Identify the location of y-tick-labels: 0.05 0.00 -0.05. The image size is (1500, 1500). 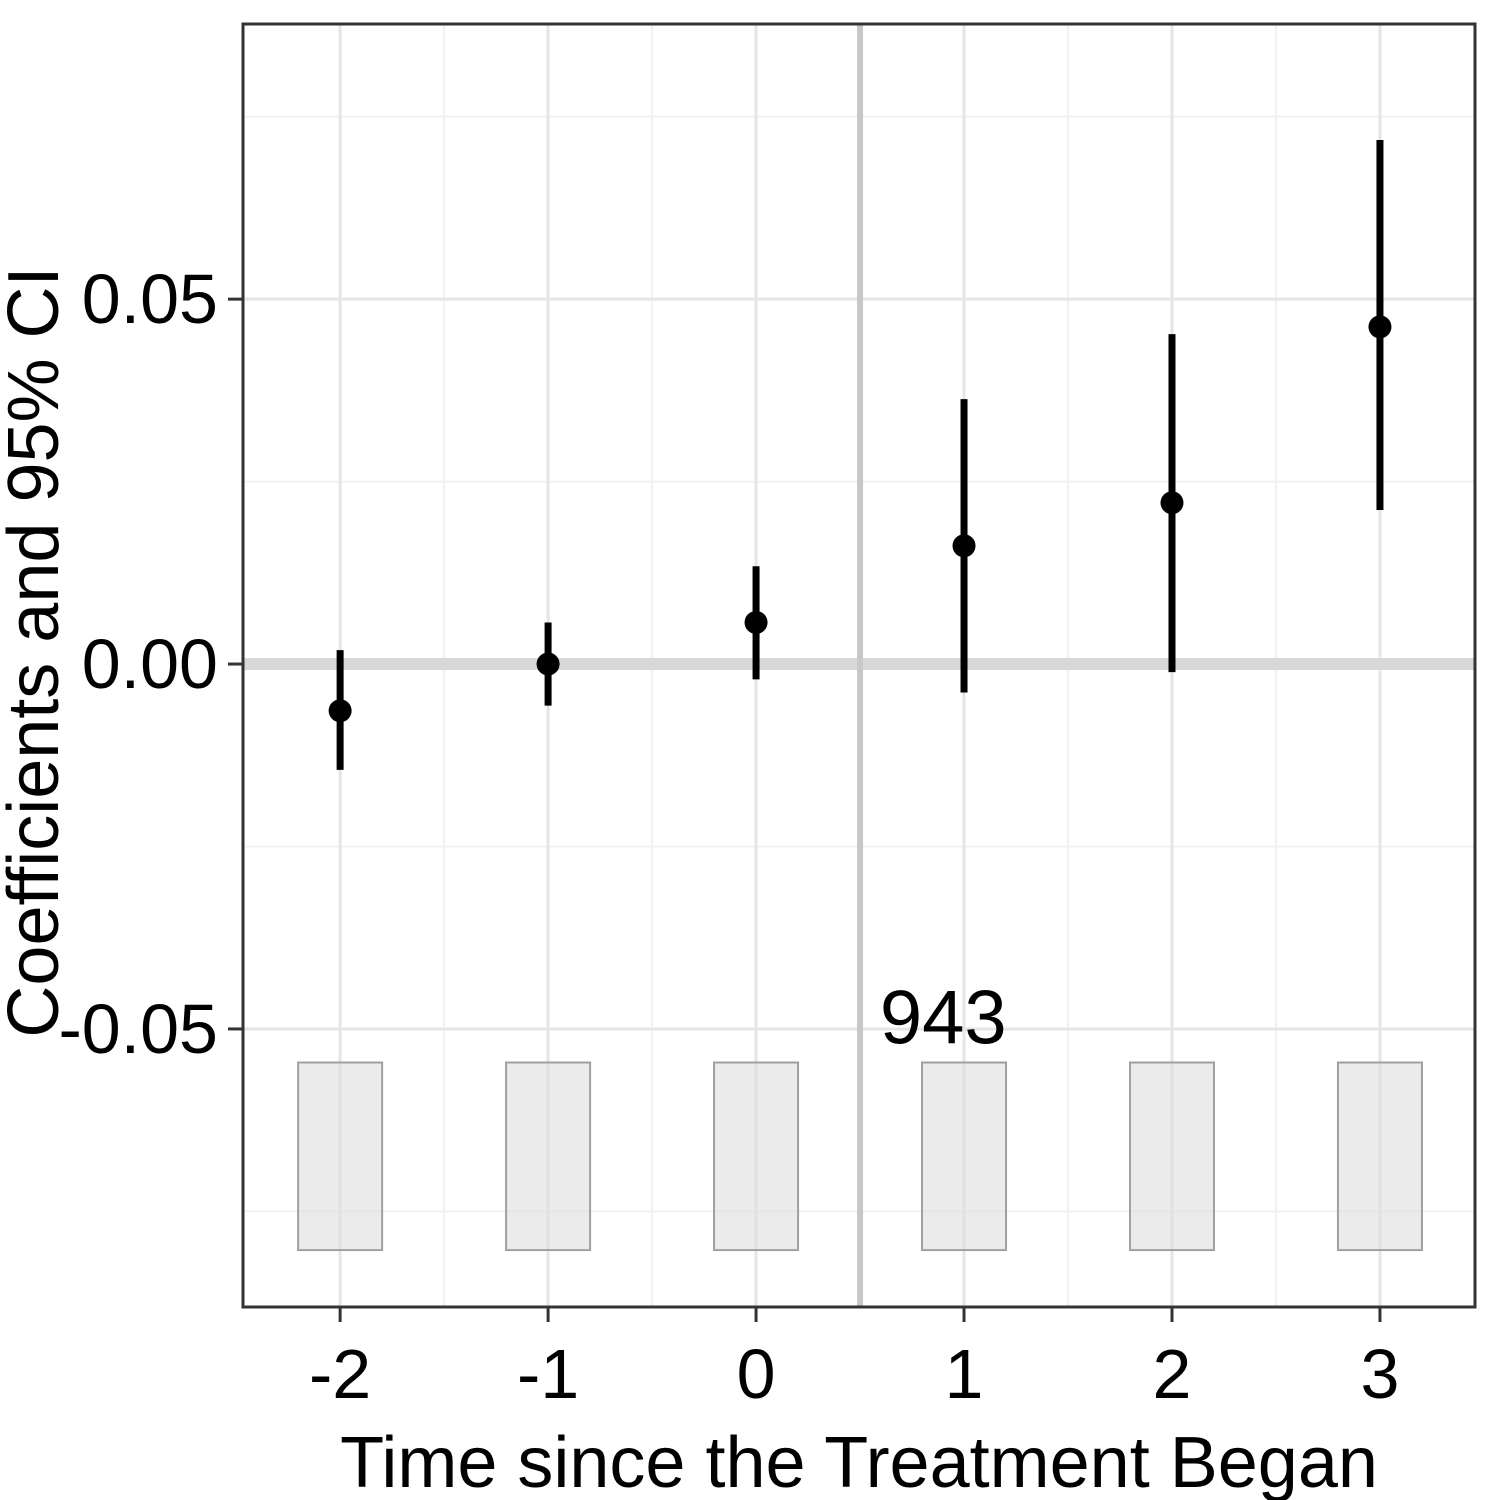
(138, 664).